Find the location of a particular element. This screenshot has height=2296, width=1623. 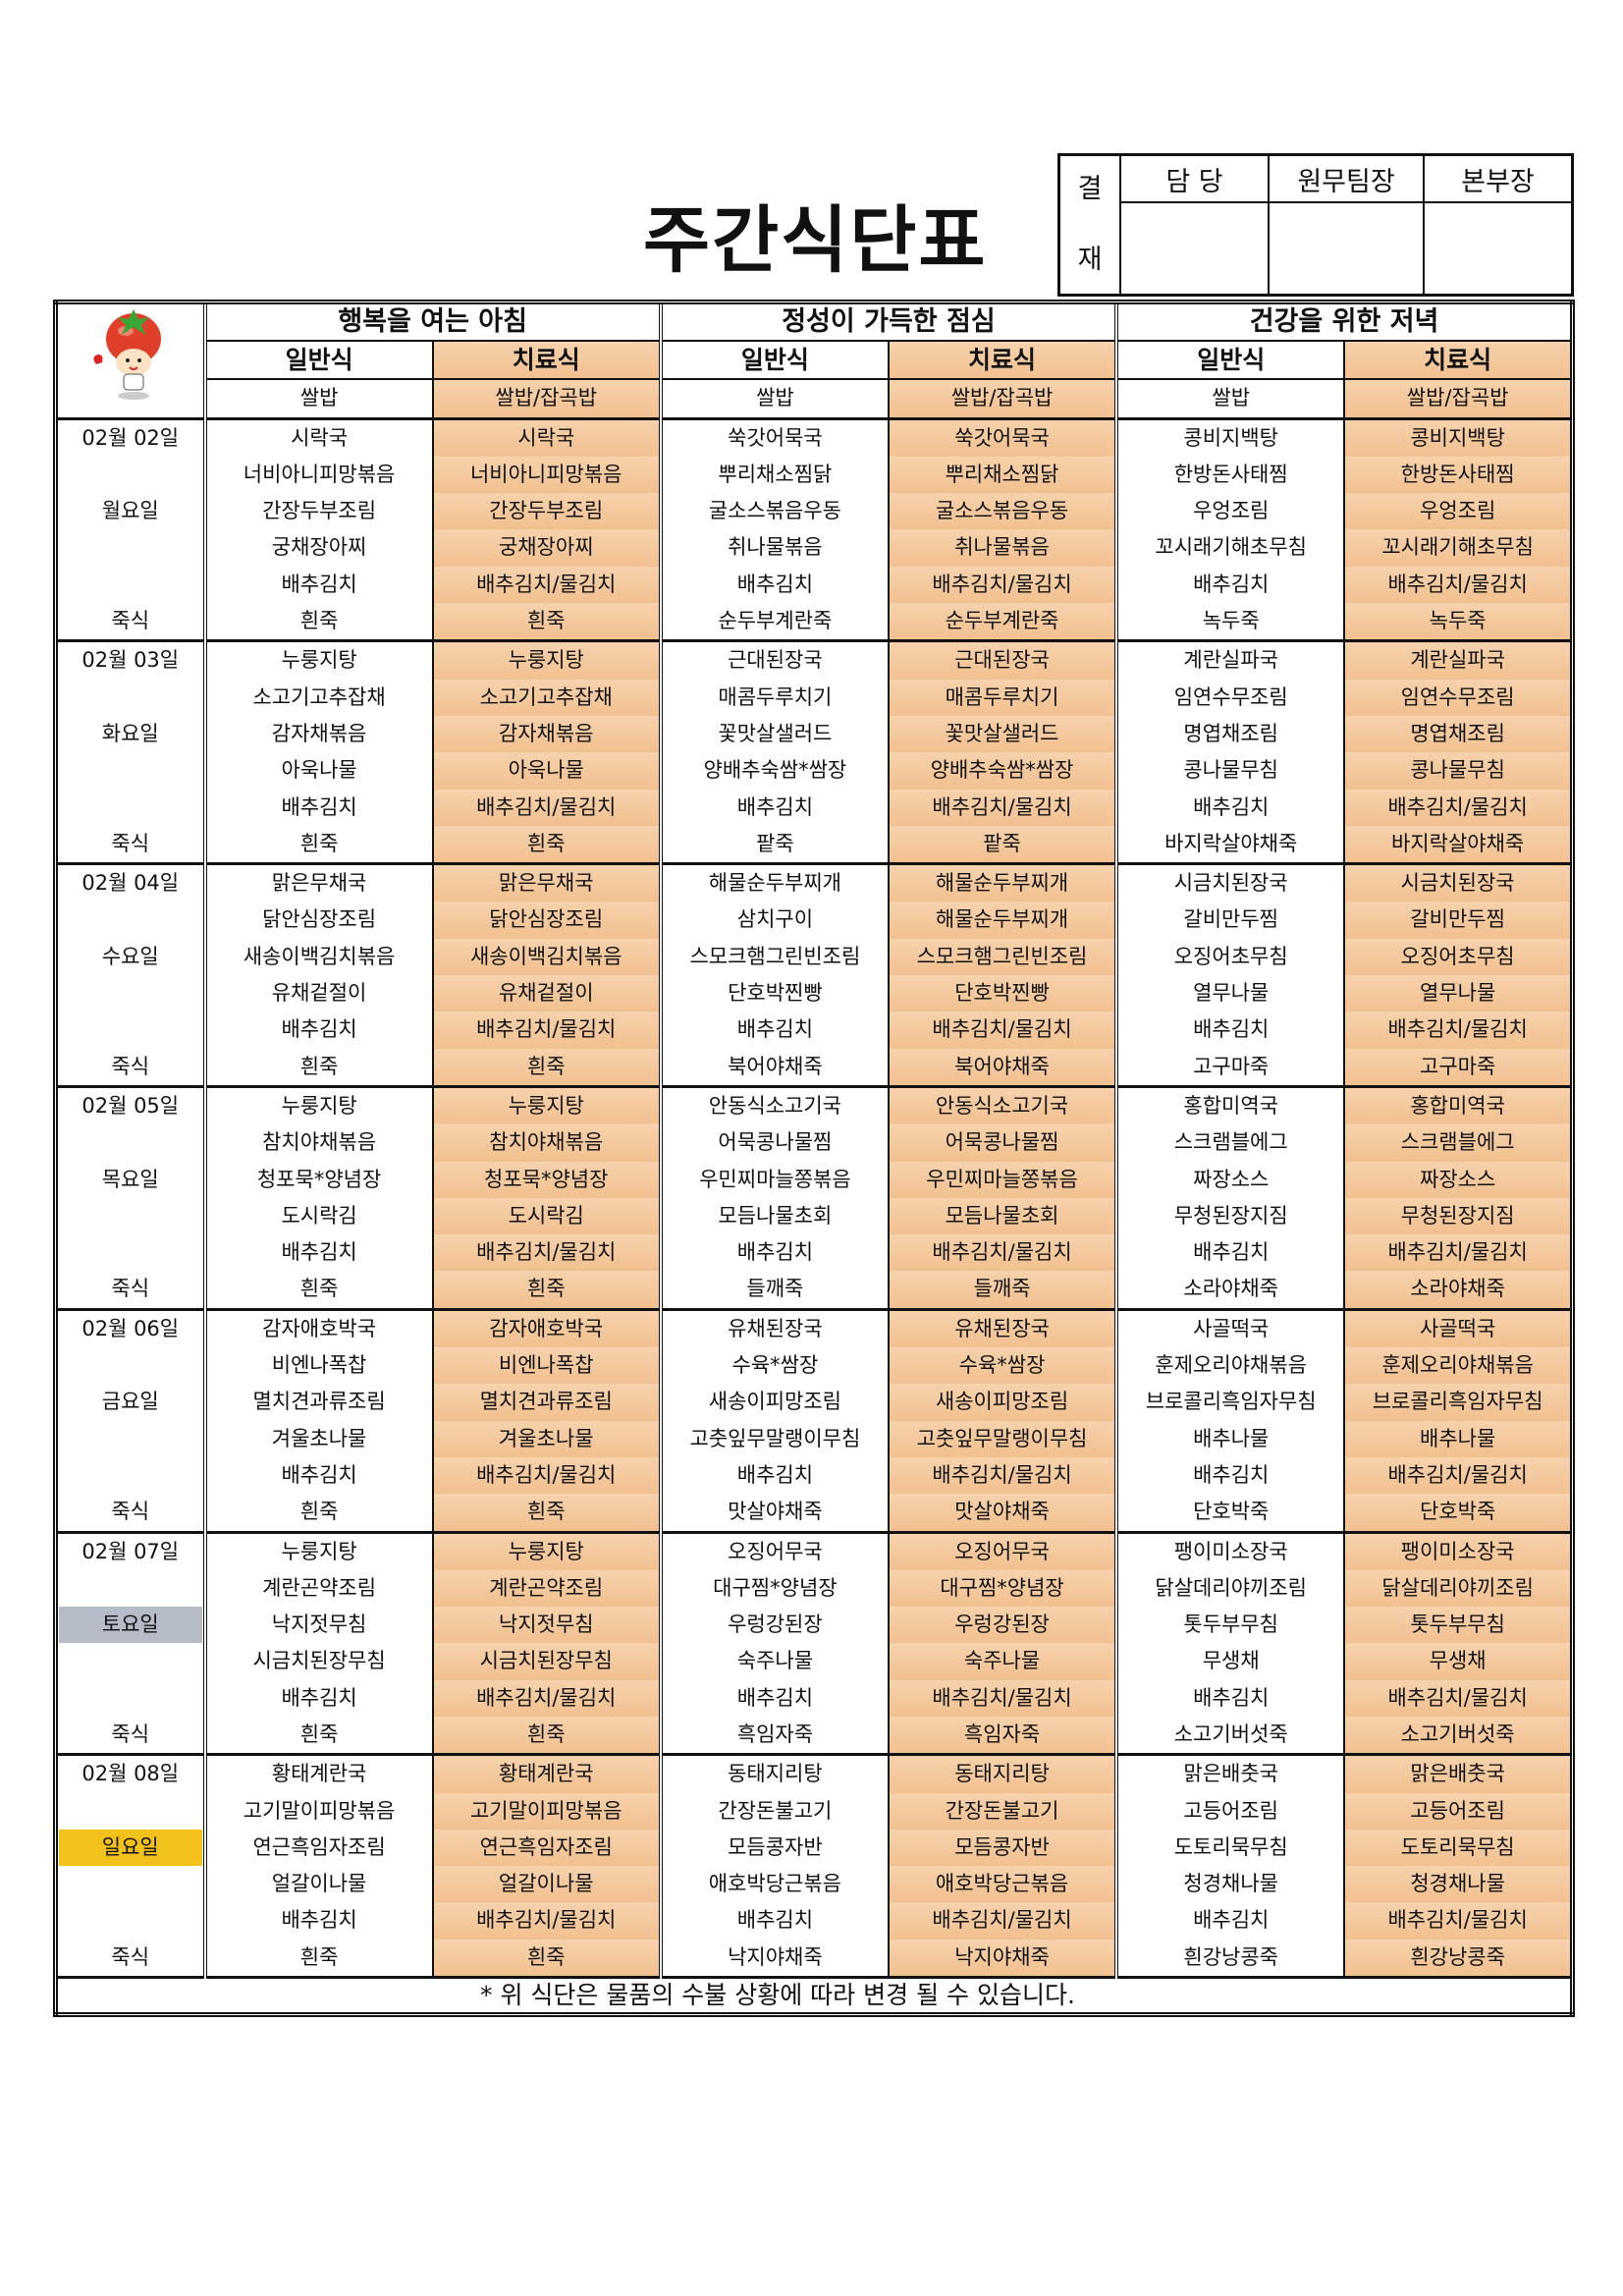

menu-row: 죽식 흰죽 흰죽 들깨죽 들깨죽 소라야채죽 소라야채죽 is located at coordinates (814, 1290).